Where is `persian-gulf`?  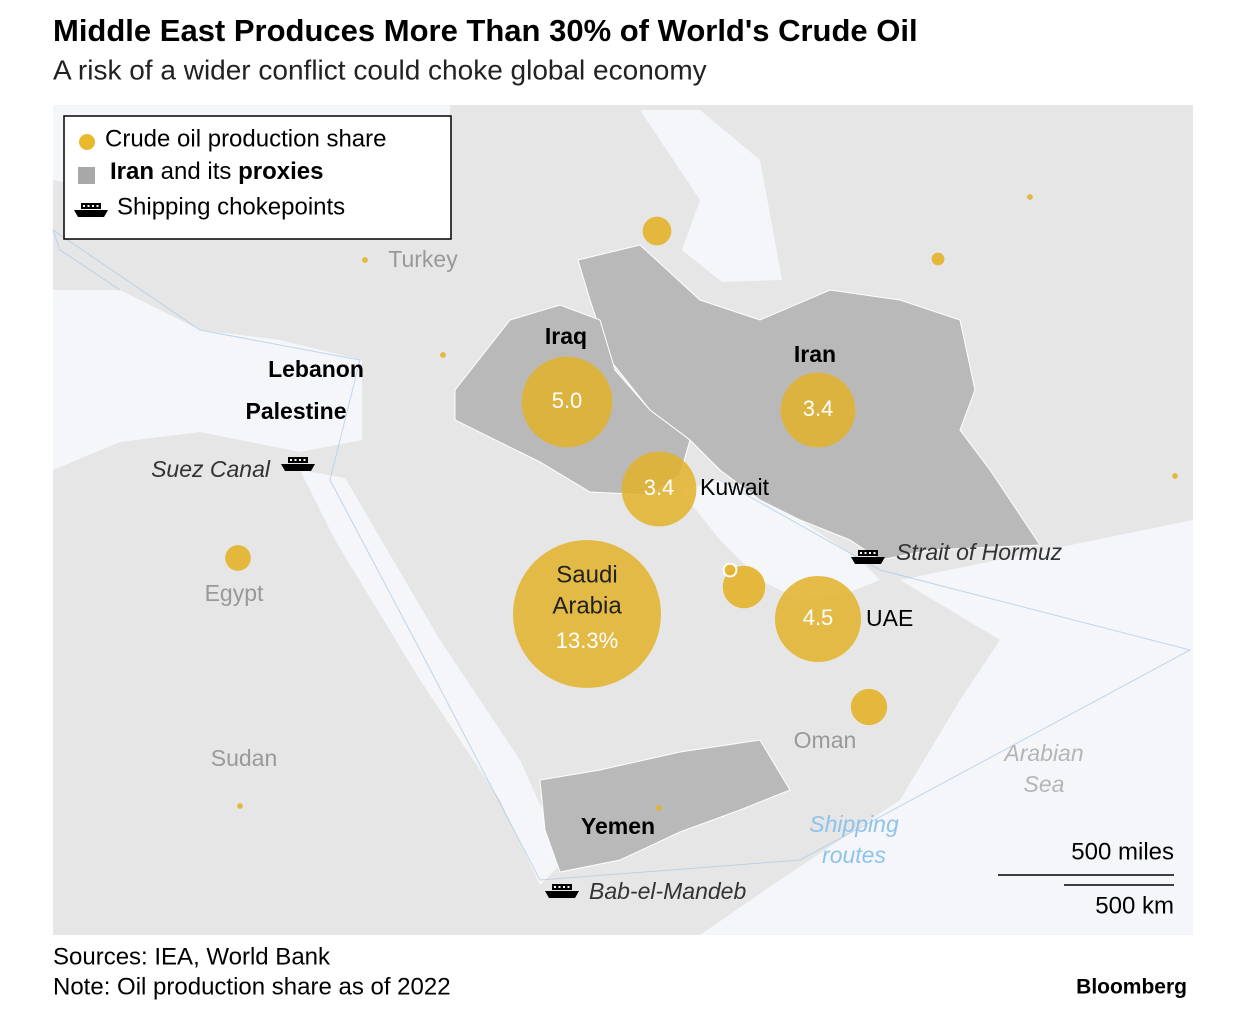
persian-gulf is located at coordinates (780, 540).